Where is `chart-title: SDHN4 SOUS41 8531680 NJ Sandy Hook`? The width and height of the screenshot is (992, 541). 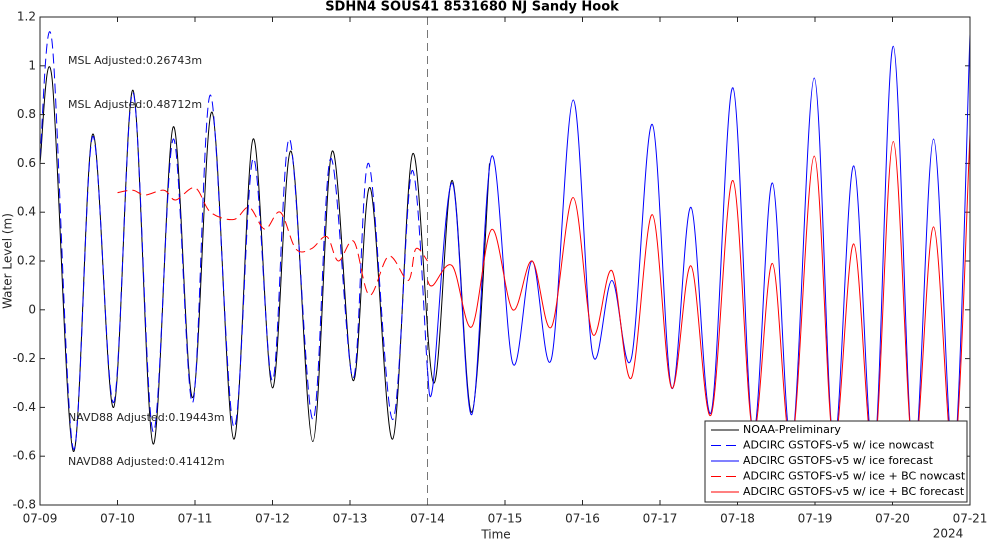 chart-title: SDHN4 SOUS41 8531680 NJ Sandy Hook is located at coordinates (472, 7).